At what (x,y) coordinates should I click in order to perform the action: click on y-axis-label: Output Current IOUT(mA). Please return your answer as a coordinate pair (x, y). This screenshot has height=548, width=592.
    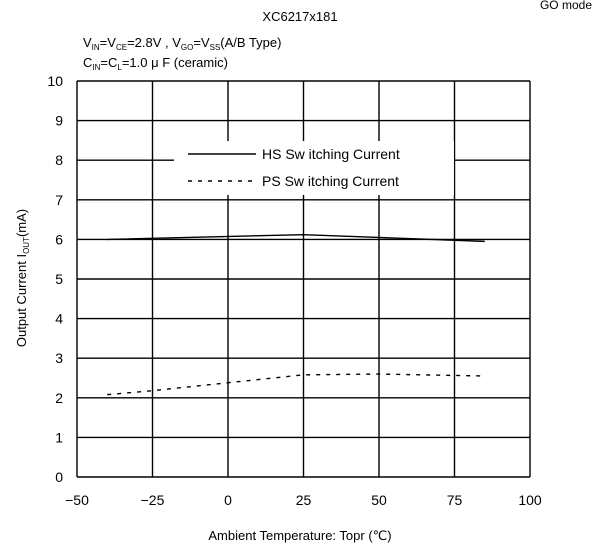
    Looking at the image, I should click on (22, 278).